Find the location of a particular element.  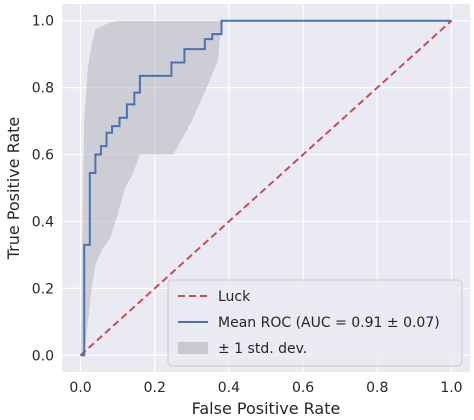

legend-label-mean-roc: Mean ROC (AUC = 0.91 ± 0.07) is located at coordinates (329, 323).